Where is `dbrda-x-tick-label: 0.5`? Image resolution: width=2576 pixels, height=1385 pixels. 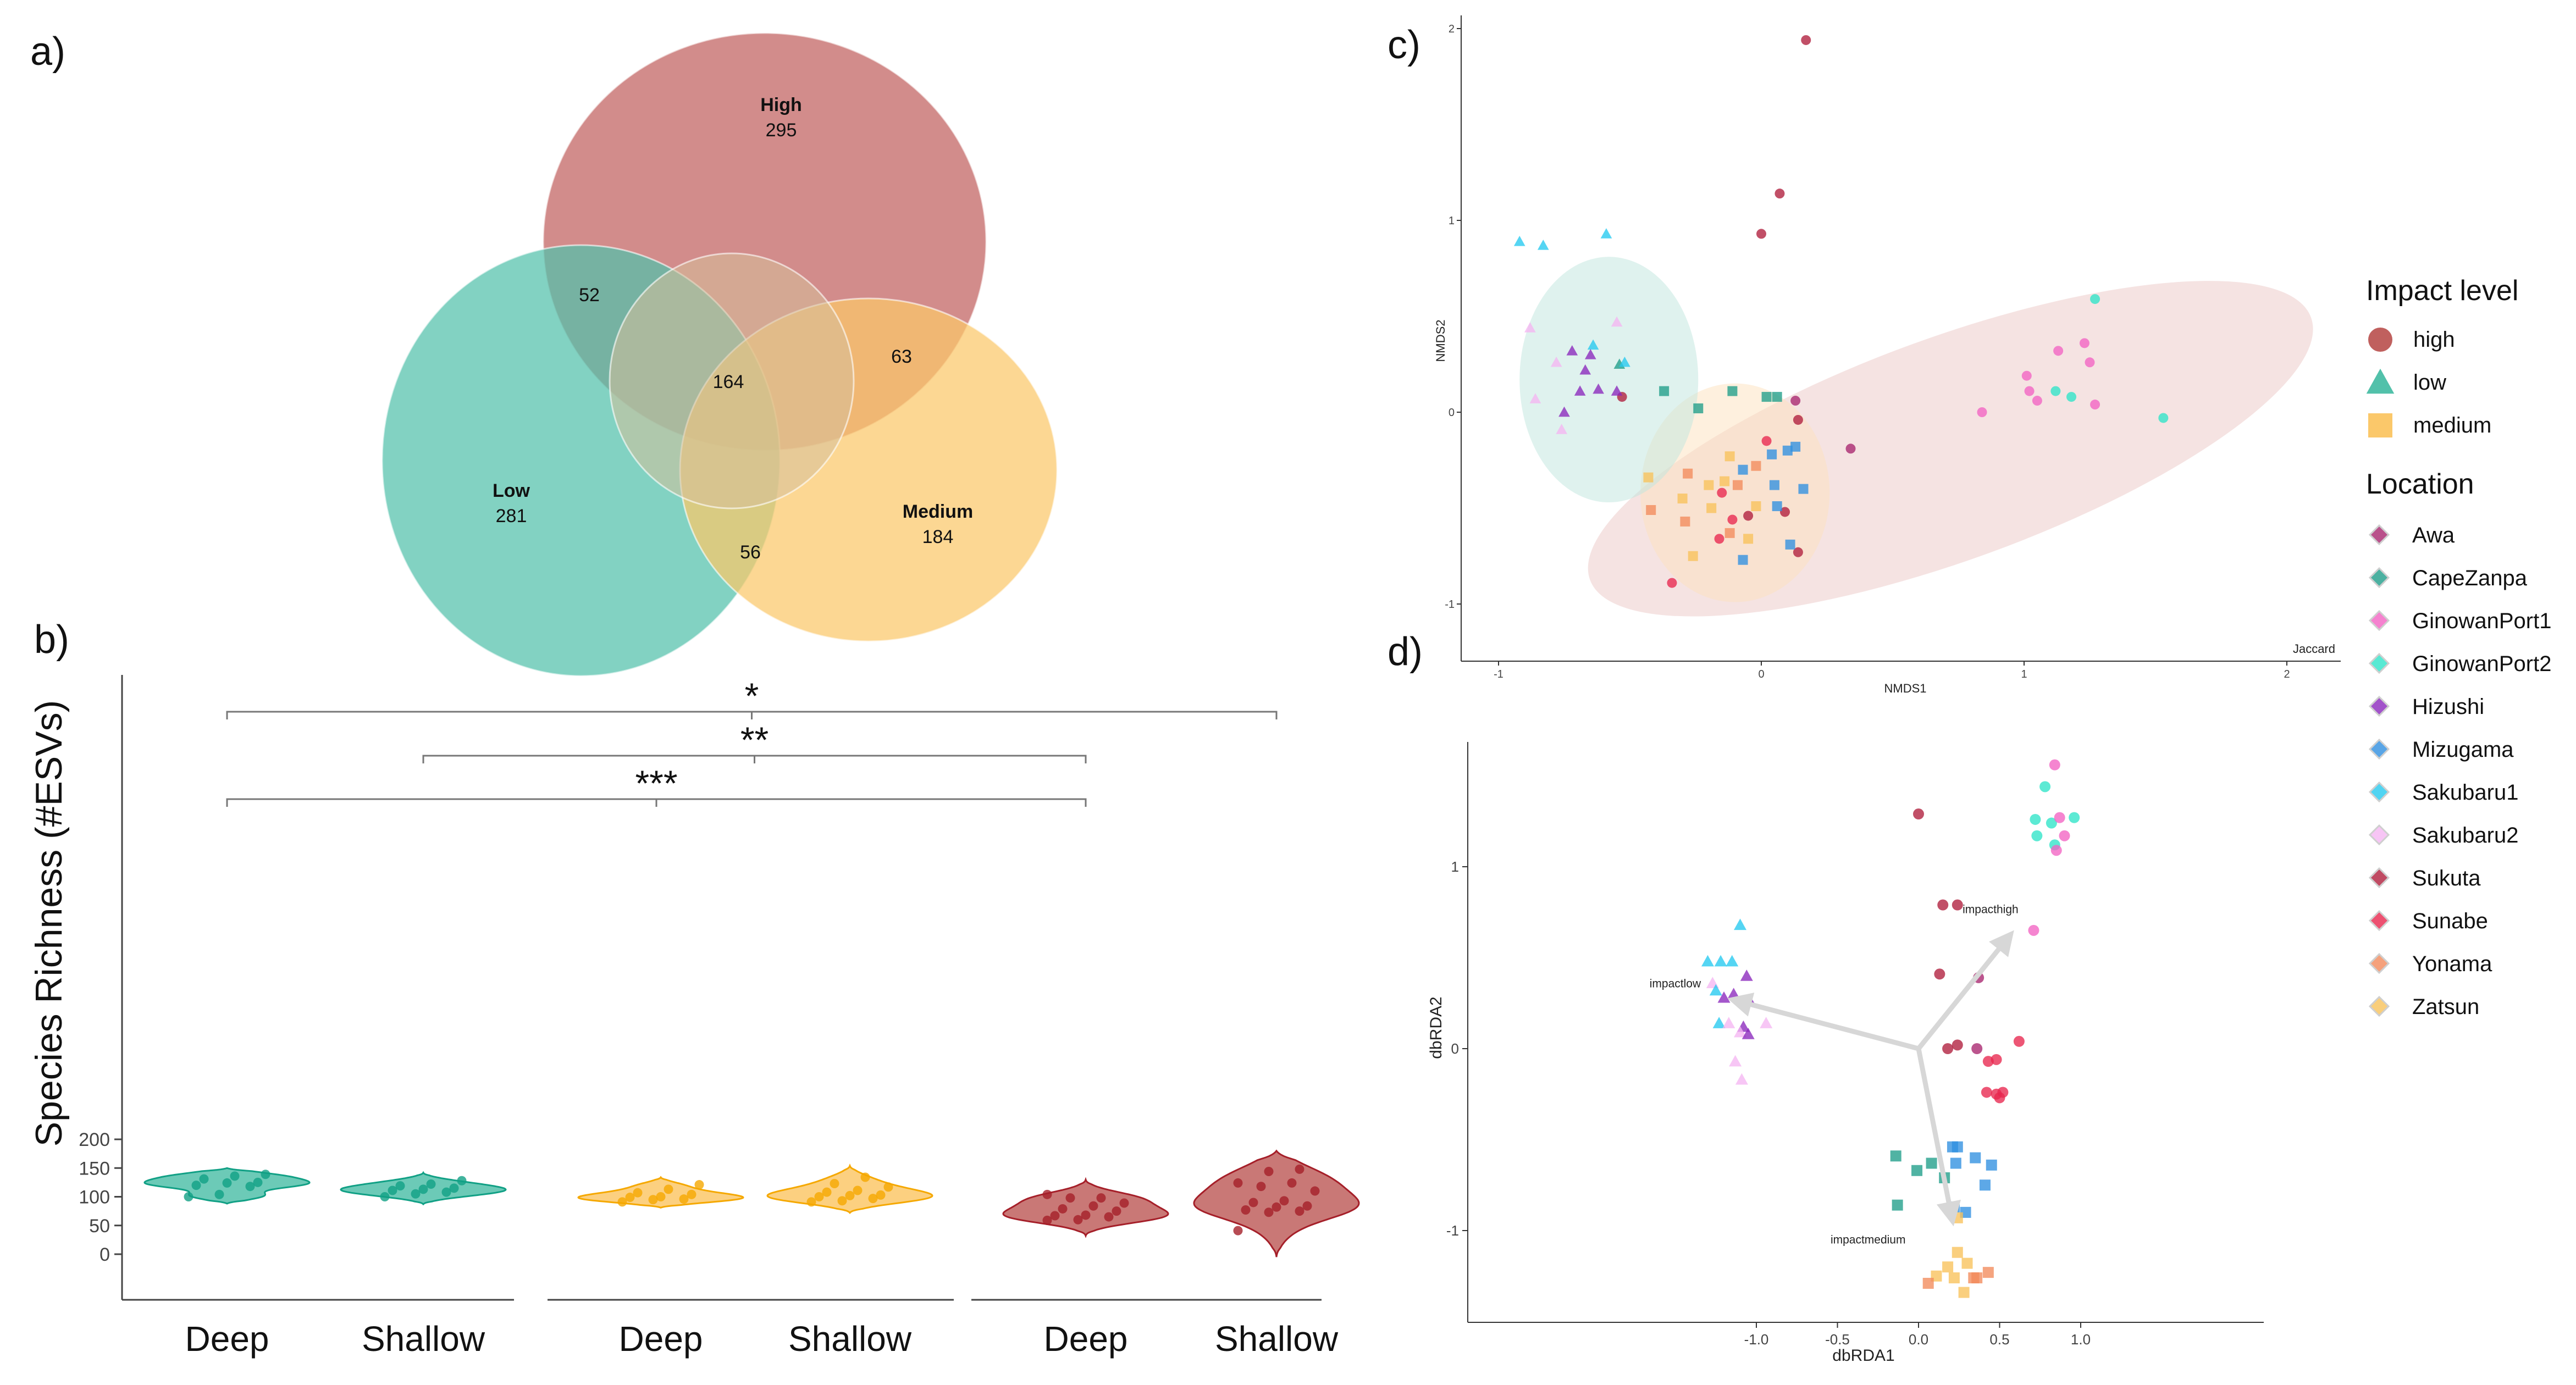 dbrda-x-tick-label: 0.5 is located at coordinates (1999, 1340).